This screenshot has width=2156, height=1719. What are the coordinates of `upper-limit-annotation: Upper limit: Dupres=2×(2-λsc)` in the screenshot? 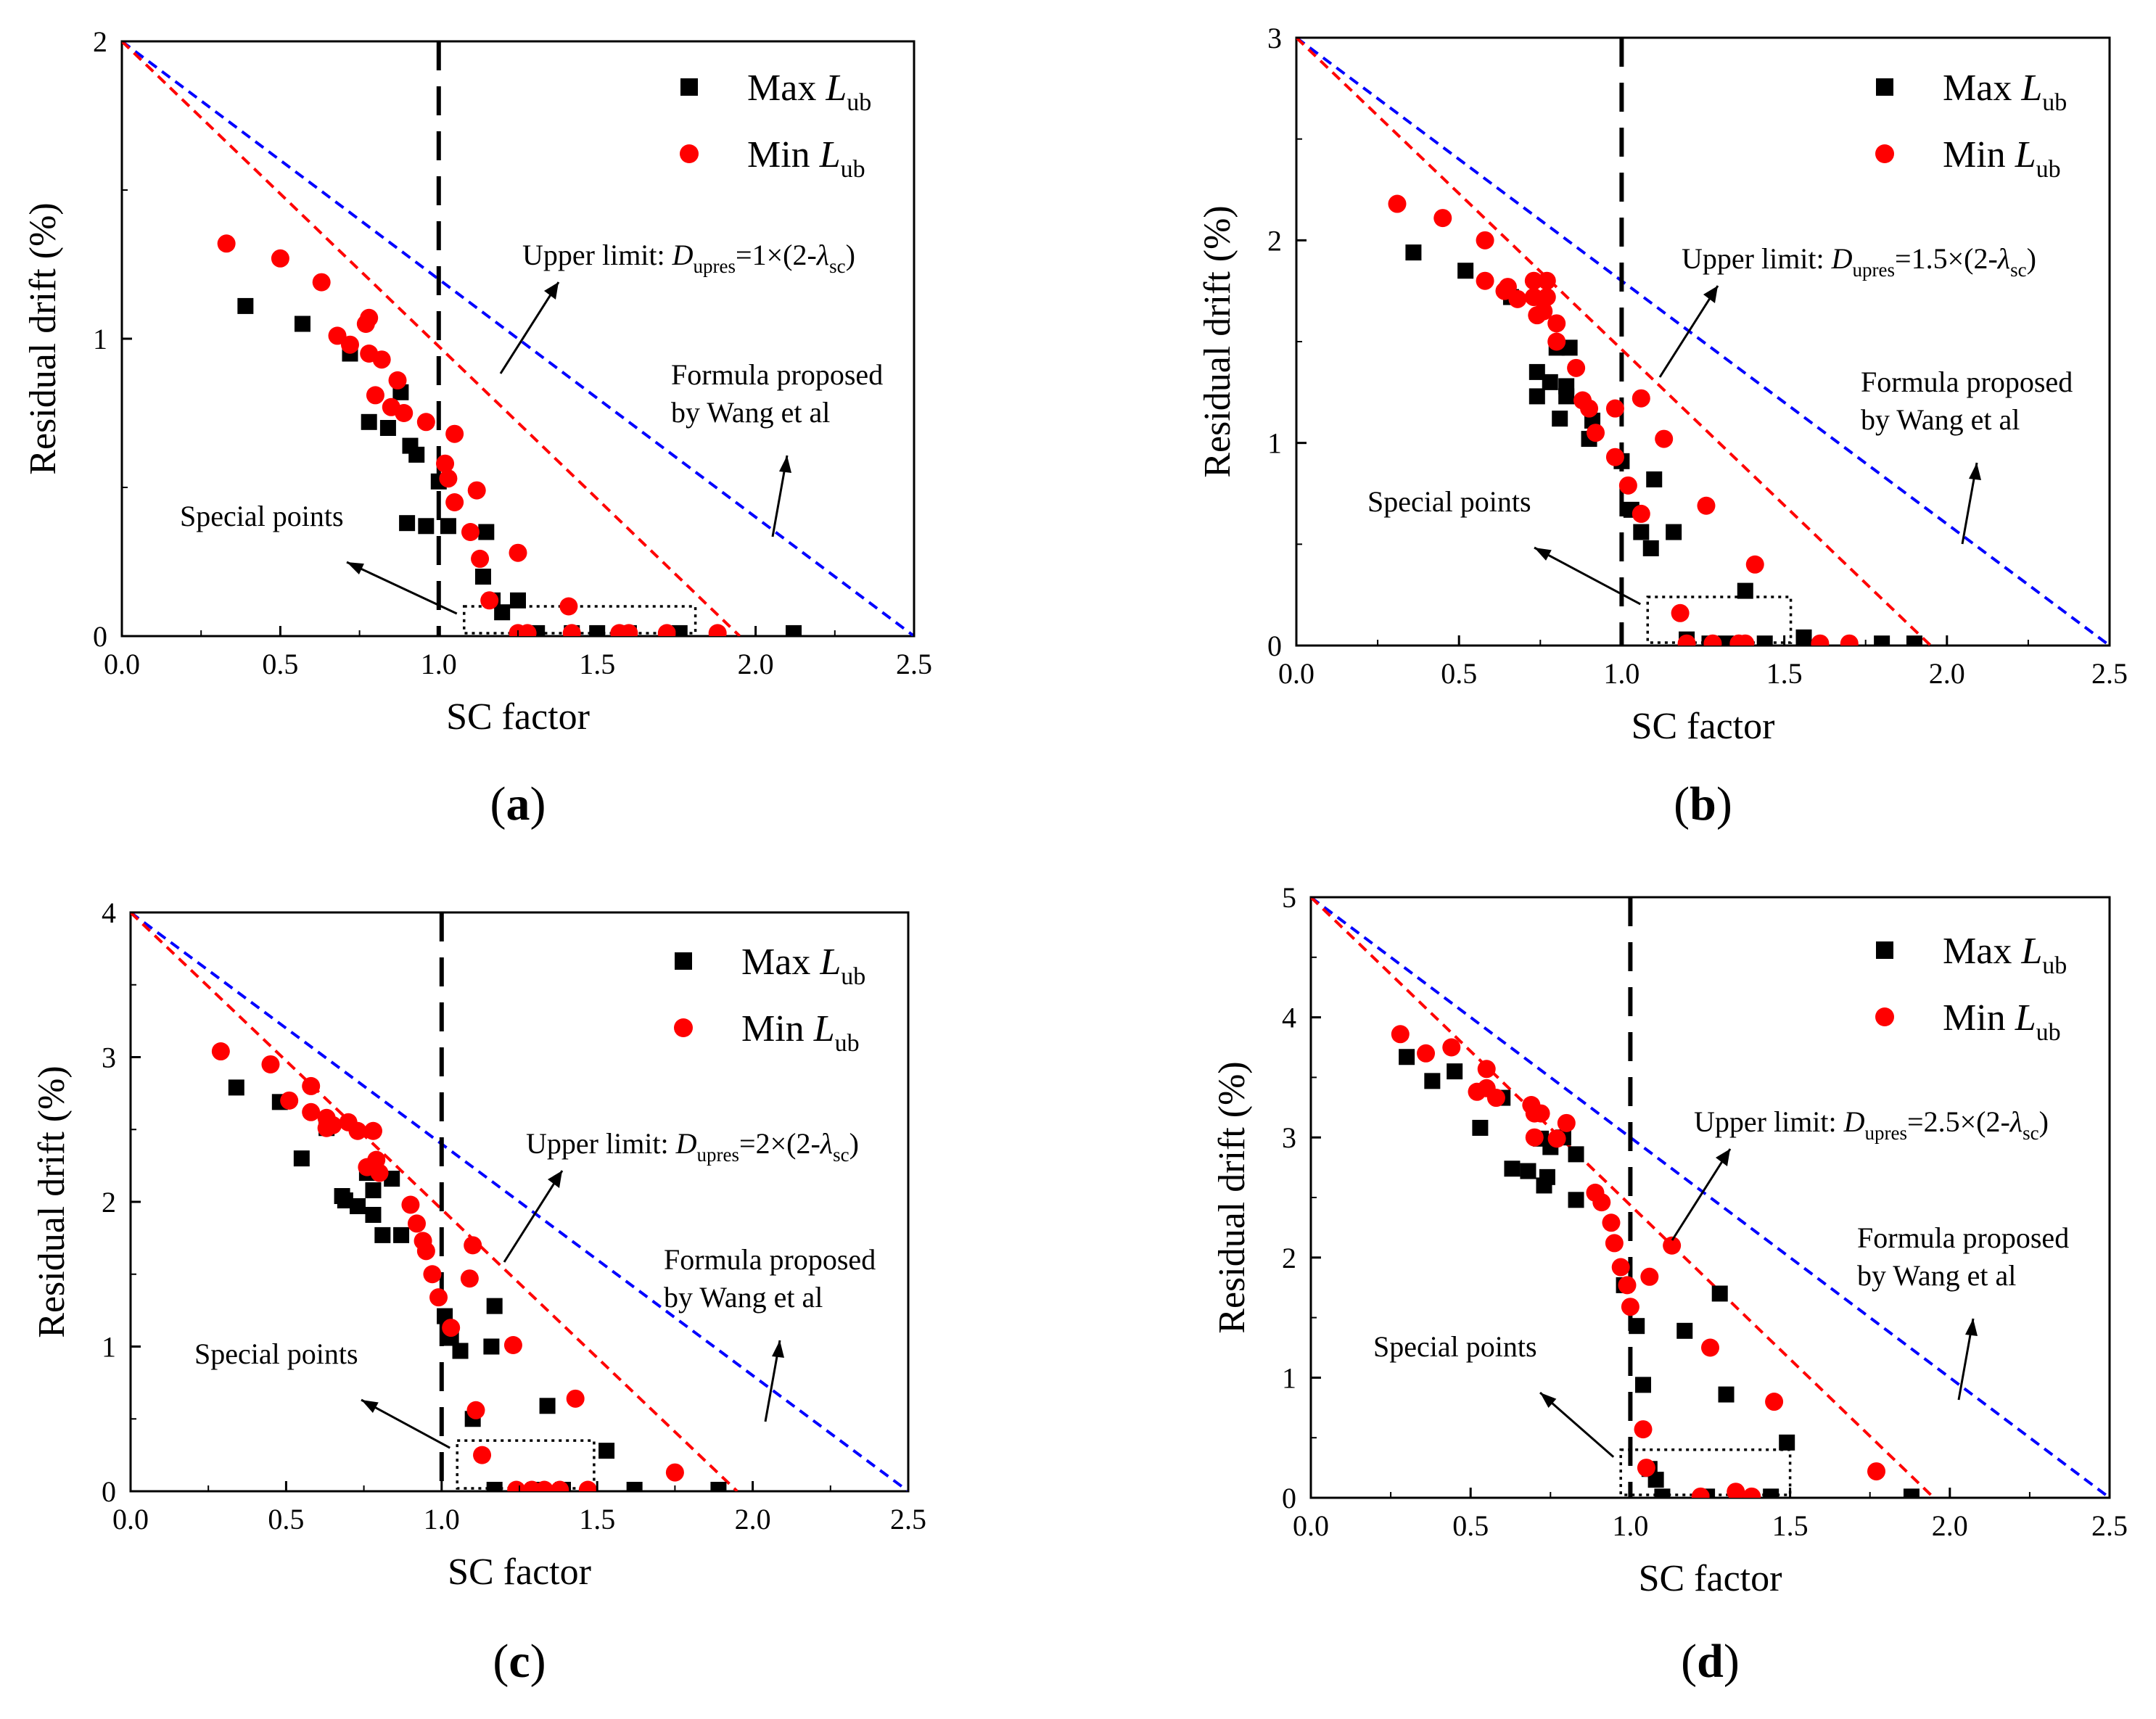 It's located at (692, 1146).